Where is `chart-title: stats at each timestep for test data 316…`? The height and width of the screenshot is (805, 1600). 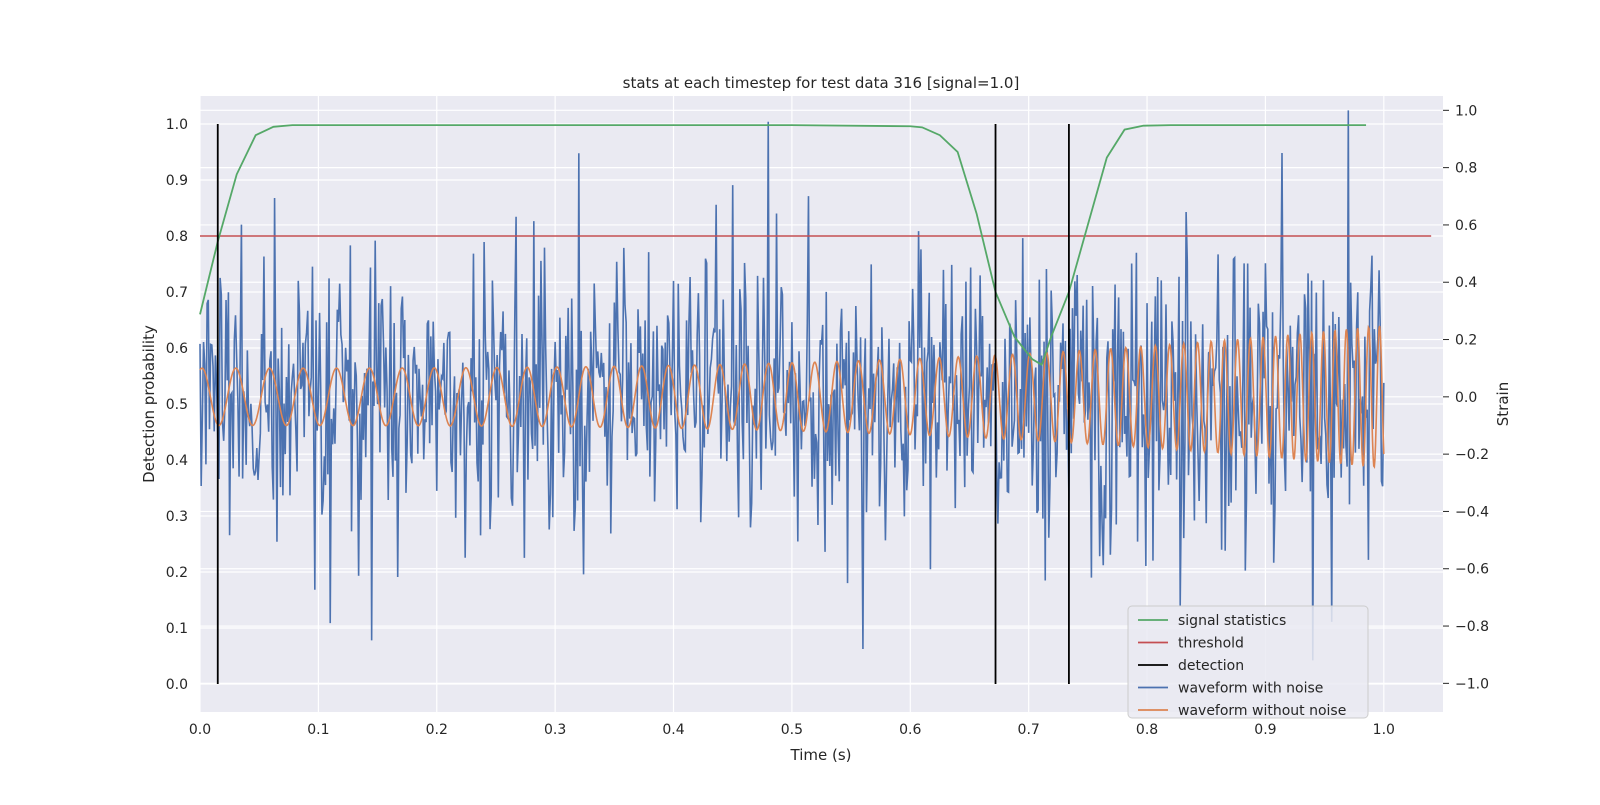
chart-title: stats at each timestep for test data 316… is located at coordinates (821, 83).